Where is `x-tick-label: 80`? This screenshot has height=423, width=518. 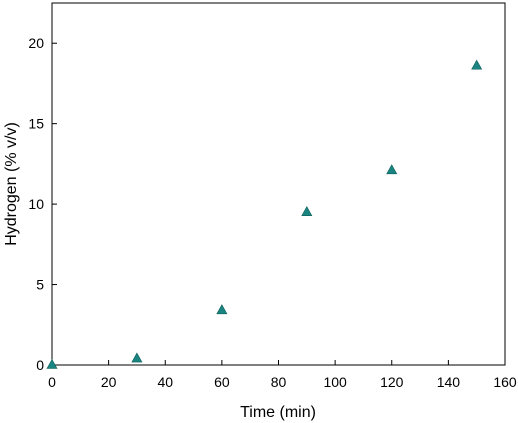 x-tick-label: 80 is located at coordinates (279, 382).